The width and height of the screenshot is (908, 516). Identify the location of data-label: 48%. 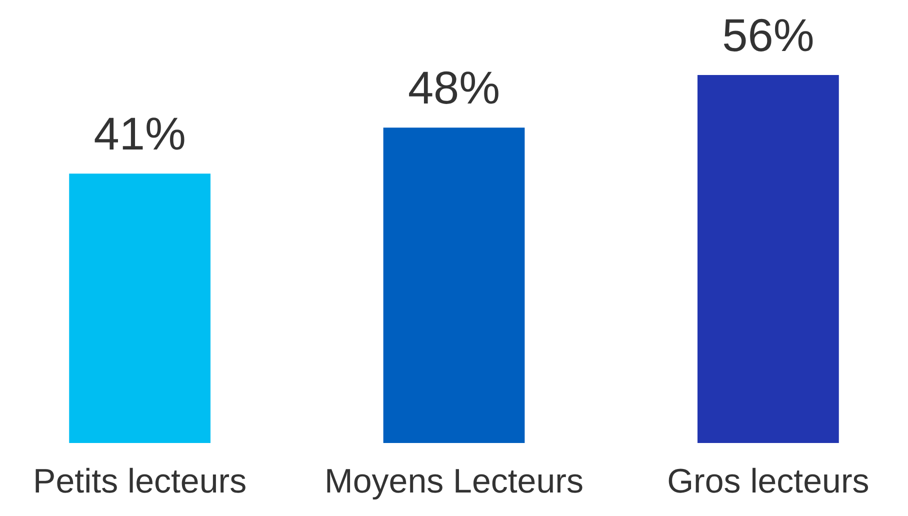
(454, 88).